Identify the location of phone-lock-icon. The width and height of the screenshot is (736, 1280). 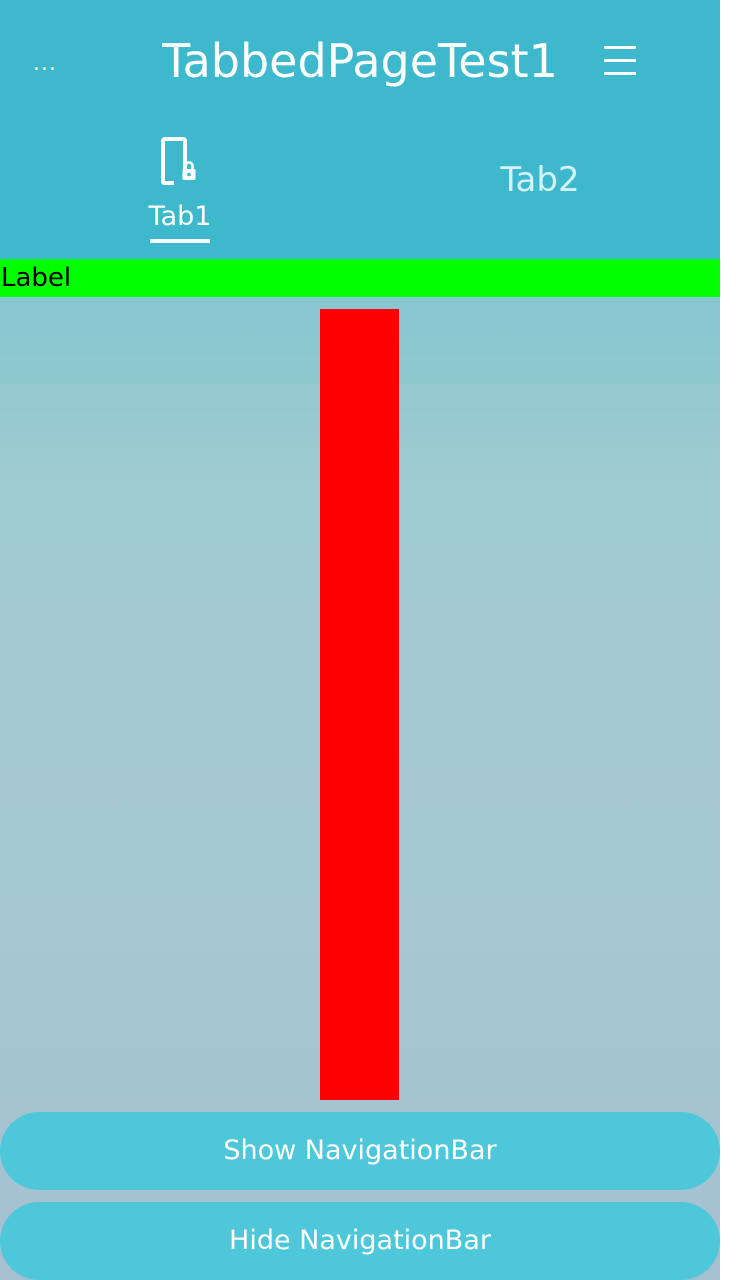
(178, 161).